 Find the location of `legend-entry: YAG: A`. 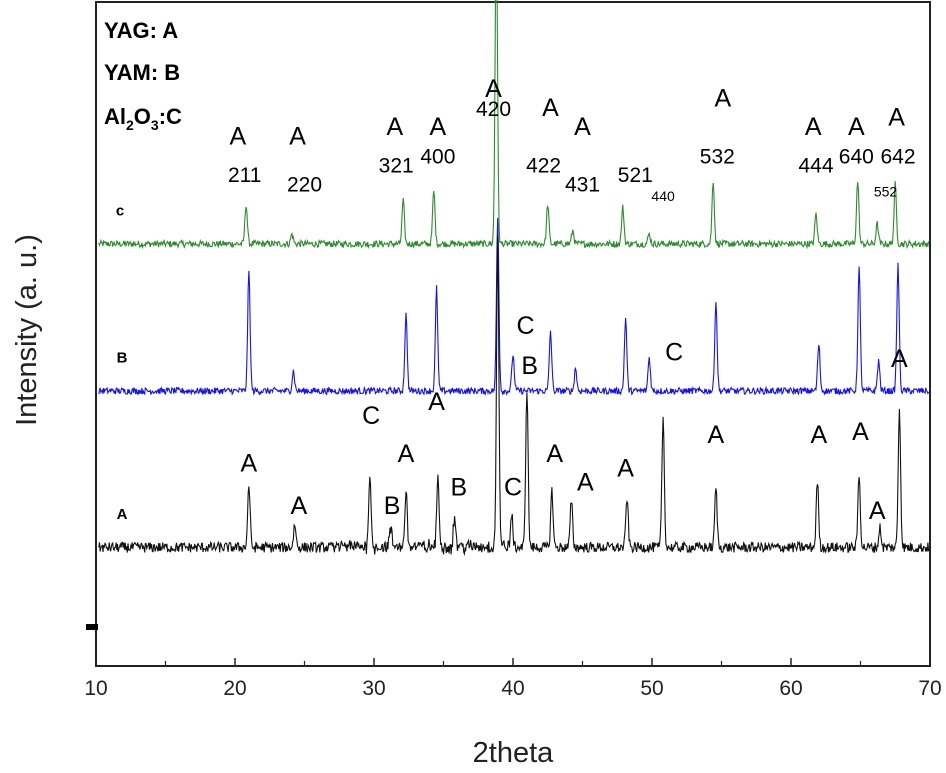

legend-entry: YAG: A is located at coordinates (141, 30).